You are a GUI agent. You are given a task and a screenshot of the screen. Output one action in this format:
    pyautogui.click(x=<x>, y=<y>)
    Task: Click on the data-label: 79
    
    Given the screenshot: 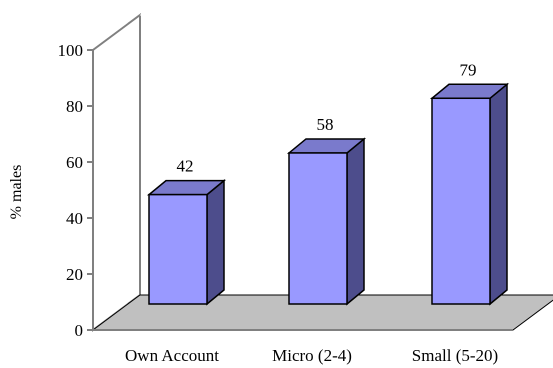 What is the action you would take?
    pyautogui.click(x=468, y=69)
    